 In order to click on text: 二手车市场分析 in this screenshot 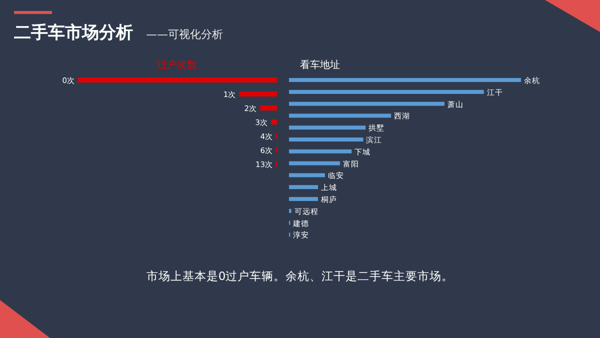, I will do `click(73, 33)`.